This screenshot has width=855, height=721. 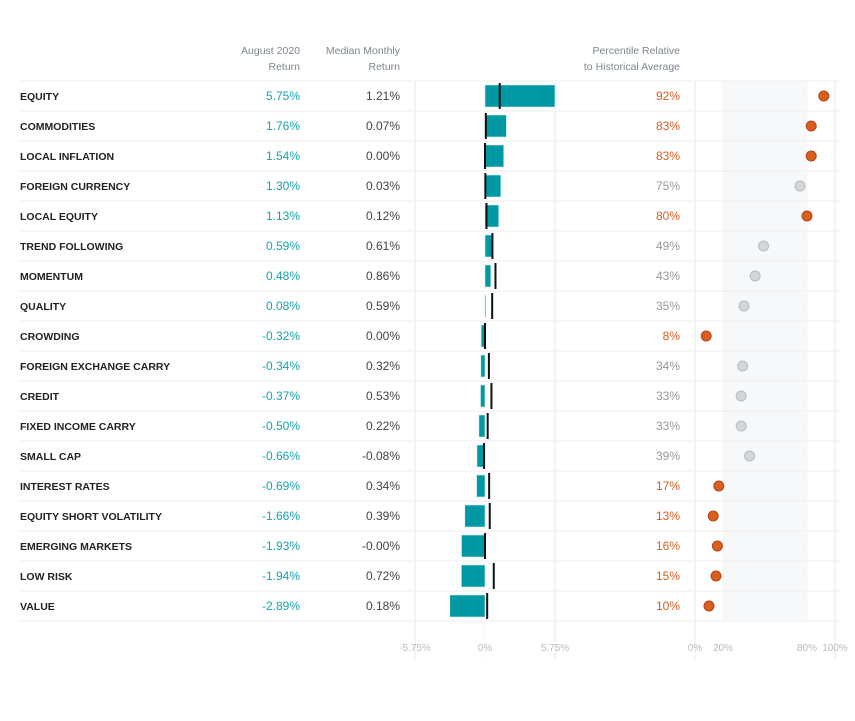 I want to click on median-return-value: 0.22%, so click(x=383, y=426).